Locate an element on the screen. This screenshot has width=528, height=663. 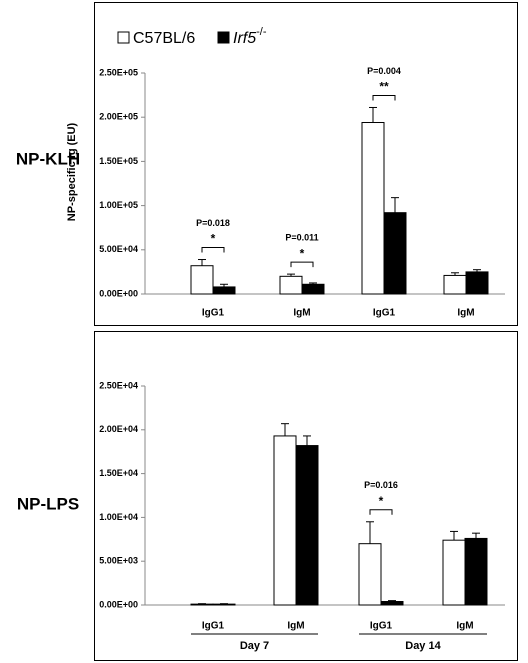
legend-label: C57BL/6 is located at coordinates (164, 38).